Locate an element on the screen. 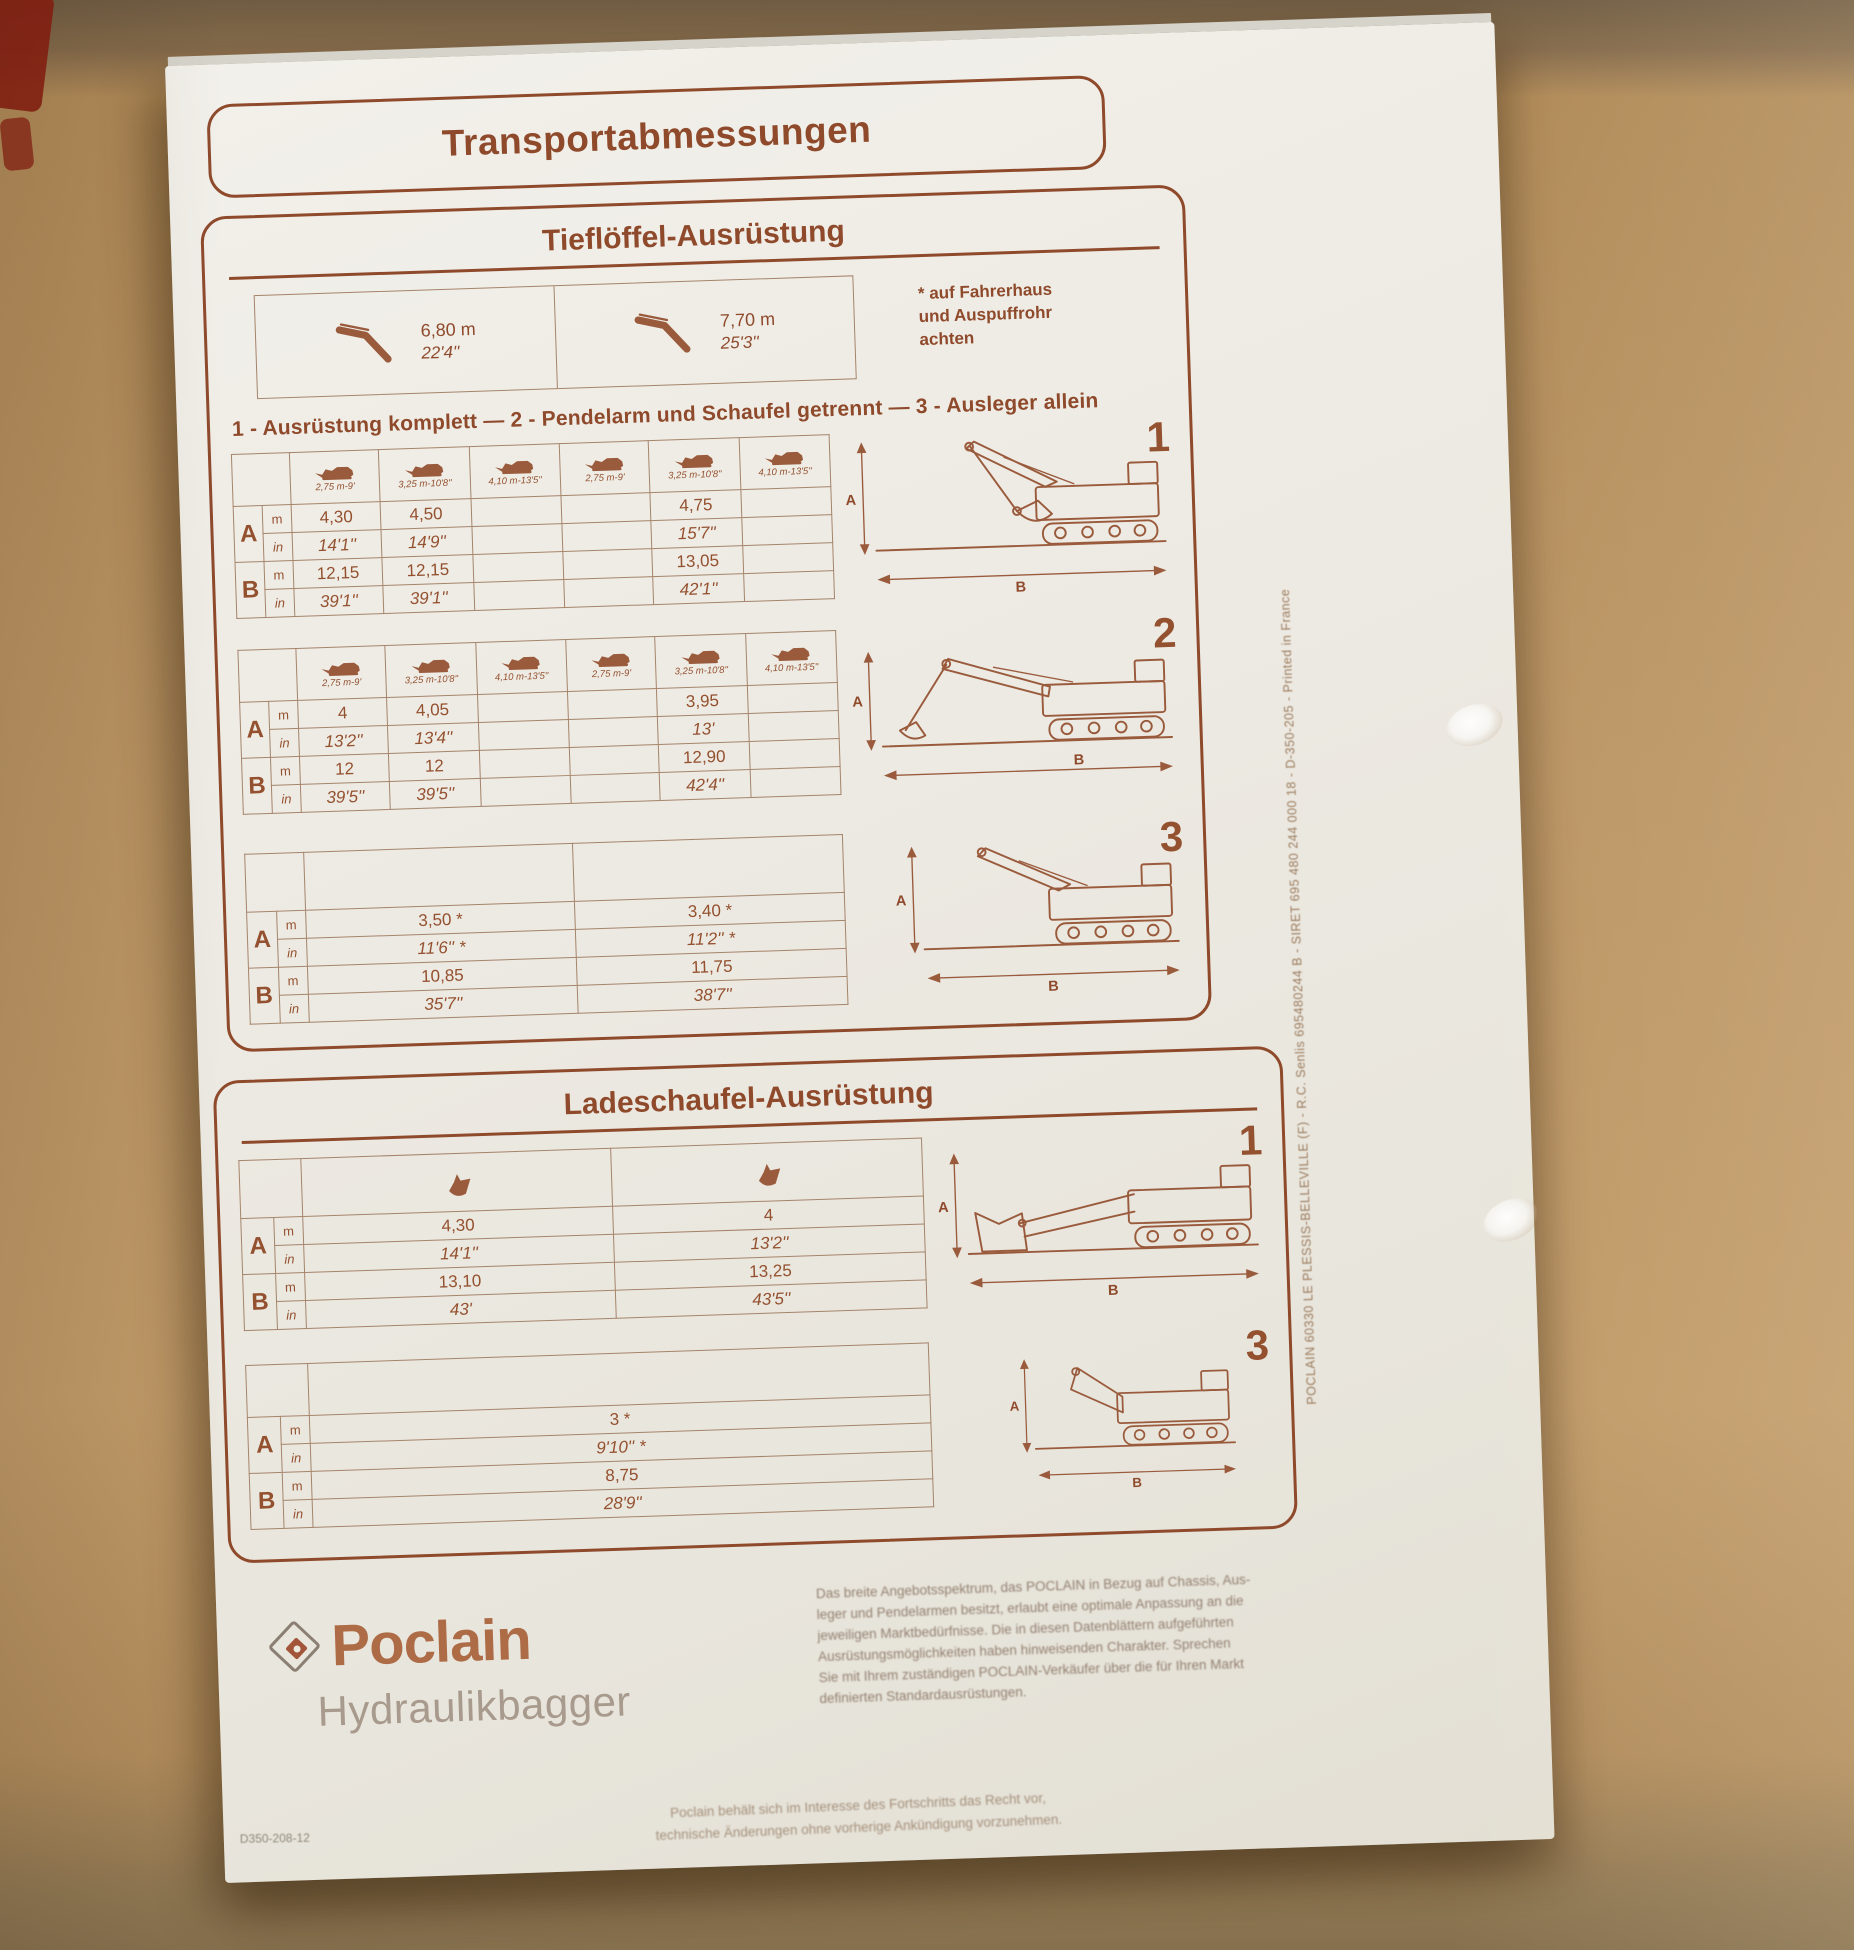  dim-value: 3,95 is located at coordinates (702, 701).